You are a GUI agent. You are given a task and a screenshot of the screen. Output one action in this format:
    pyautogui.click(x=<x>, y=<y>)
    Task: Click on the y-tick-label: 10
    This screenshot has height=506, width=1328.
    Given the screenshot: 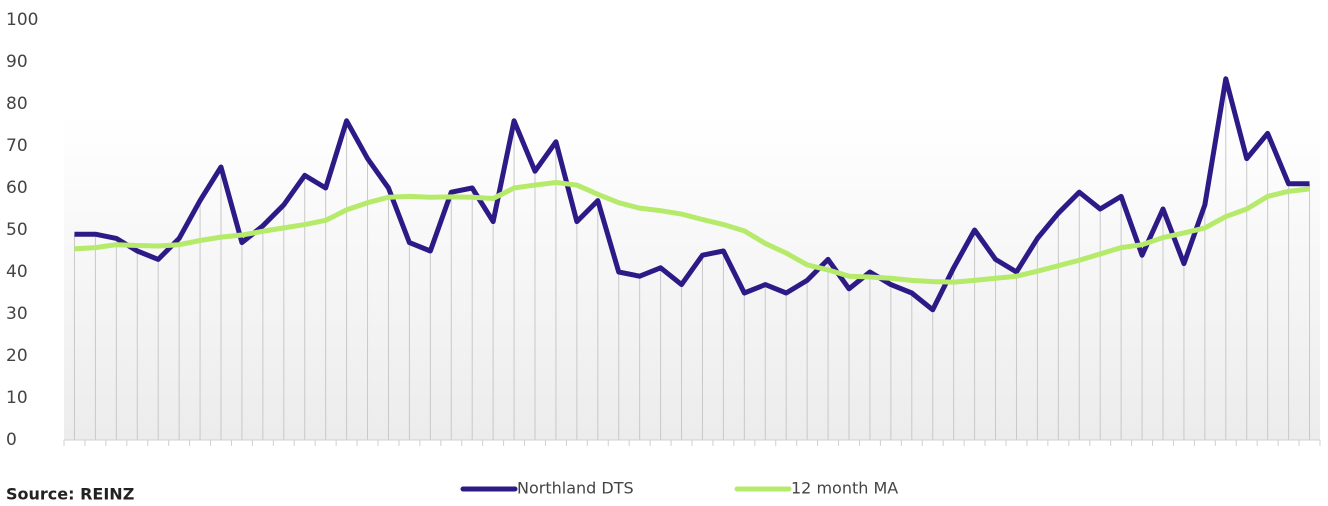 What is the action you would take?
    pyautogui.click(x=17, y=398)
    